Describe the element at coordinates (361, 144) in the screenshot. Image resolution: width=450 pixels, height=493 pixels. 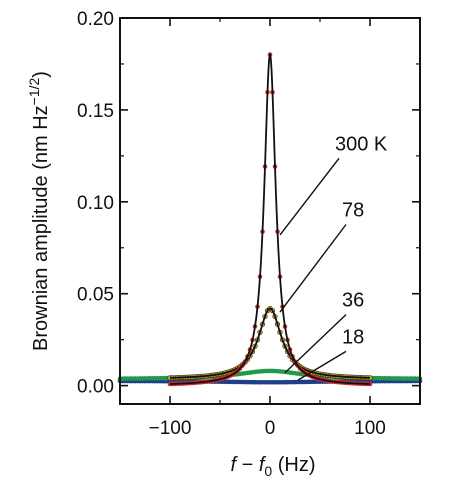
I see `annotation-label: 300 K` at that location.